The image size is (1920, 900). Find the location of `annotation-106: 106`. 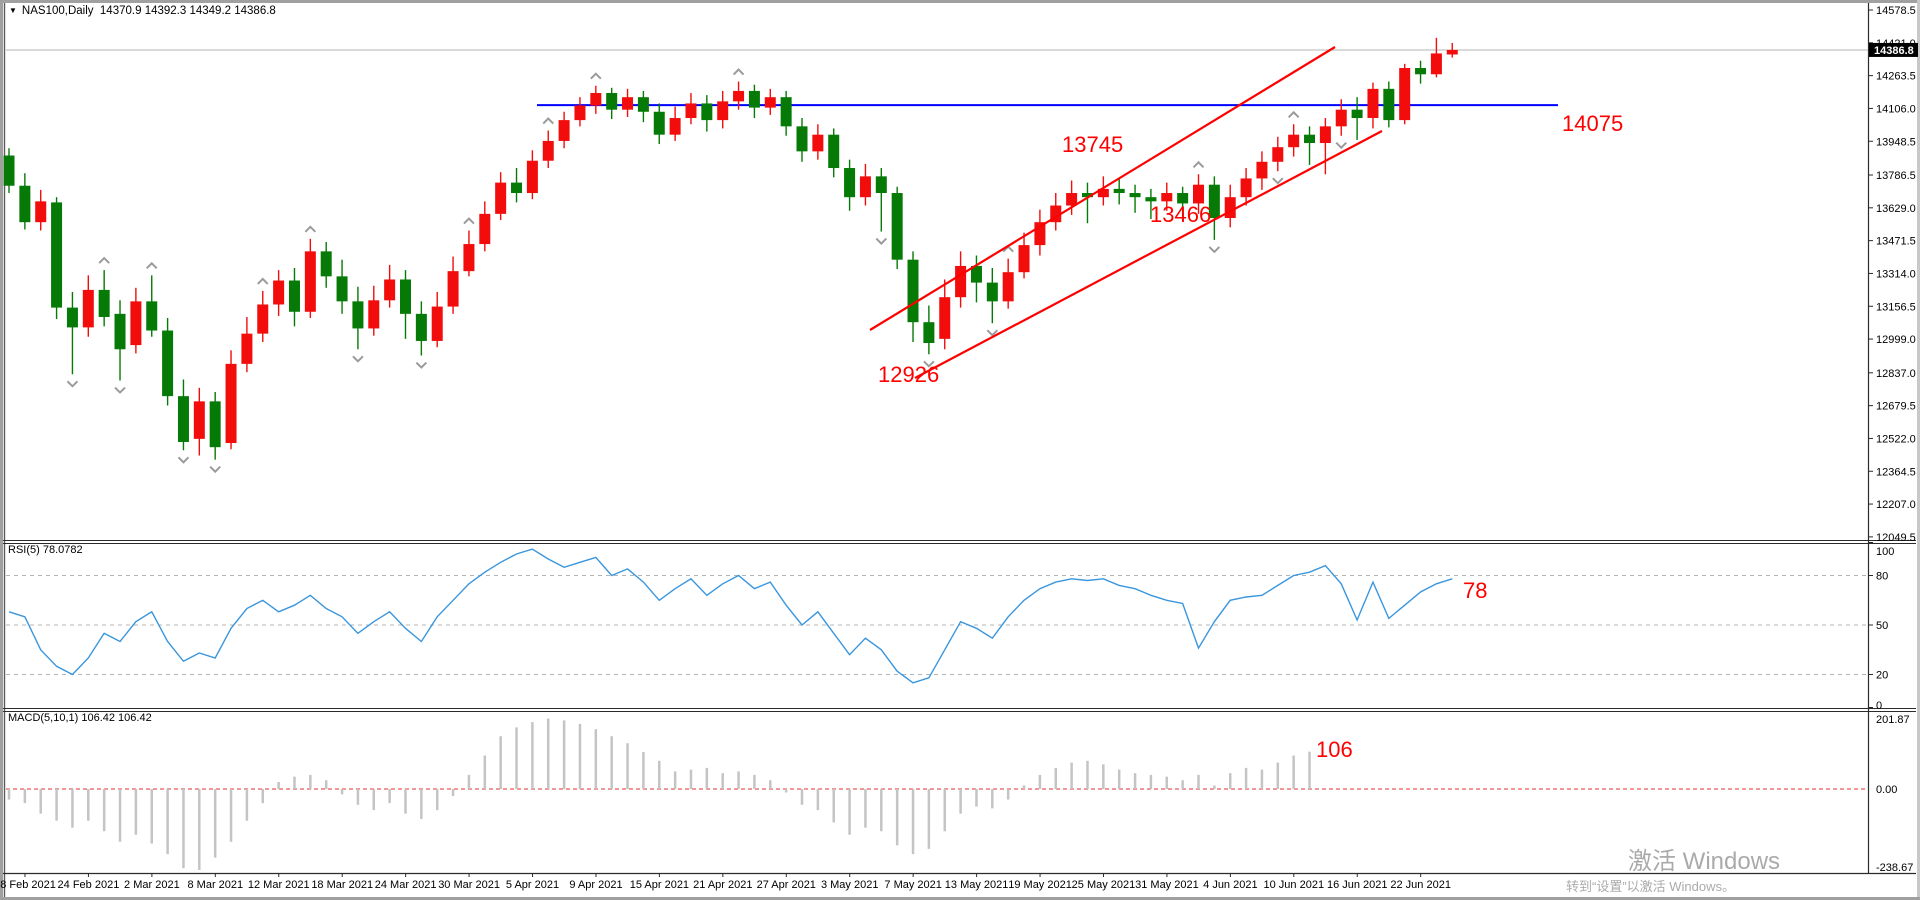

annotation-106: 106 is located at coordinates (1334, 749).